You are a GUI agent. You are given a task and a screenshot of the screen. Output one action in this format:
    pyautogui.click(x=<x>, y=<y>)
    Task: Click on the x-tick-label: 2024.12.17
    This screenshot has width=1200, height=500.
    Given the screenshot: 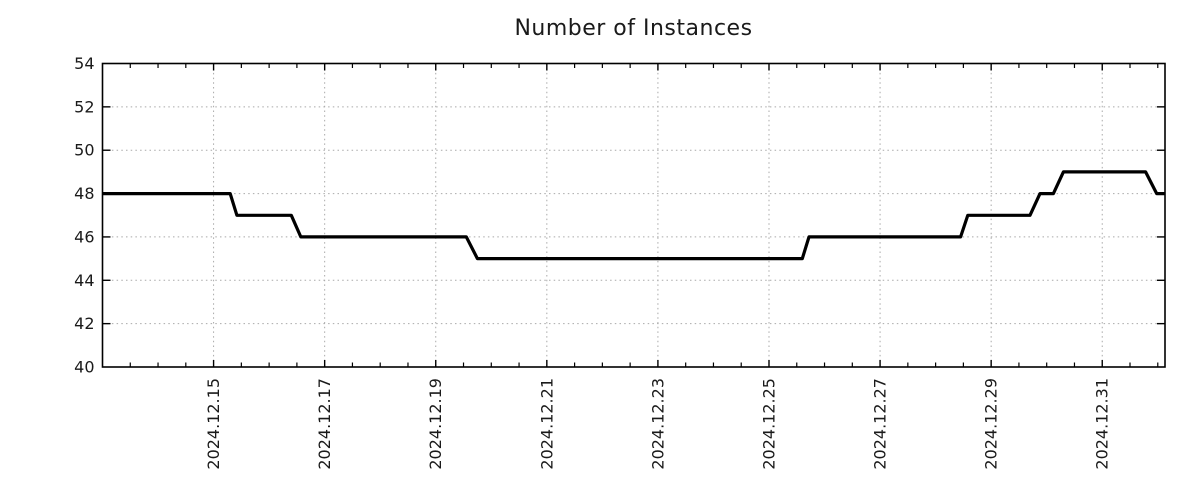 What is the action you would take?
    pyautogui.click(x=324, y=424)
    